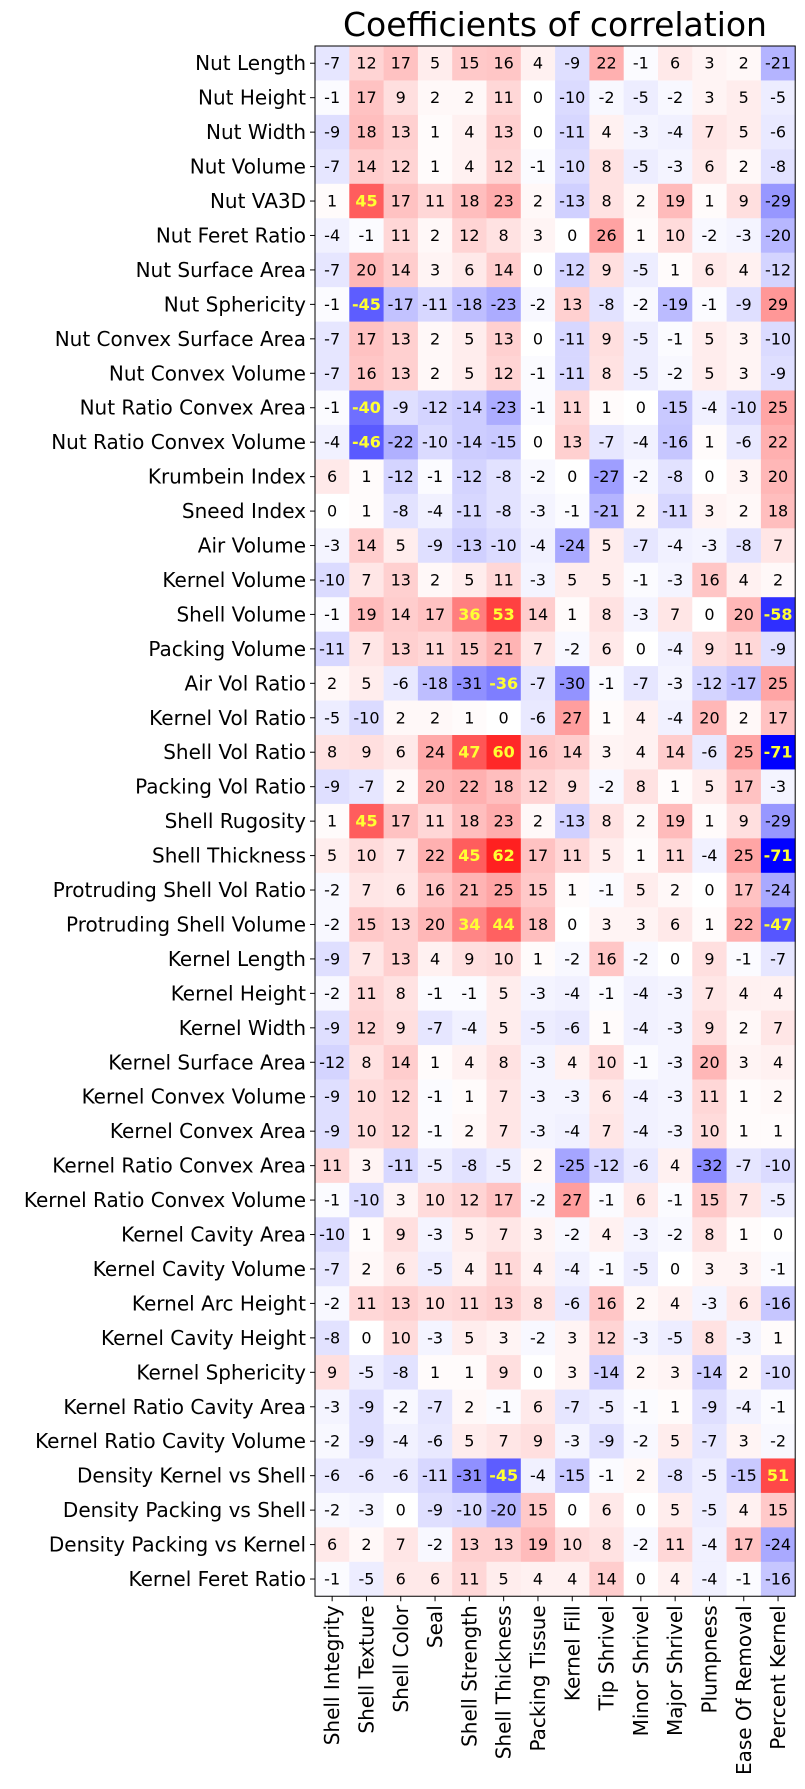 Image resolution: width=805 pixels, height=1789 pixels. Describe the element at coordinates (778, 890) in the screenshot. I see `cell-value-label: -24` at that location.